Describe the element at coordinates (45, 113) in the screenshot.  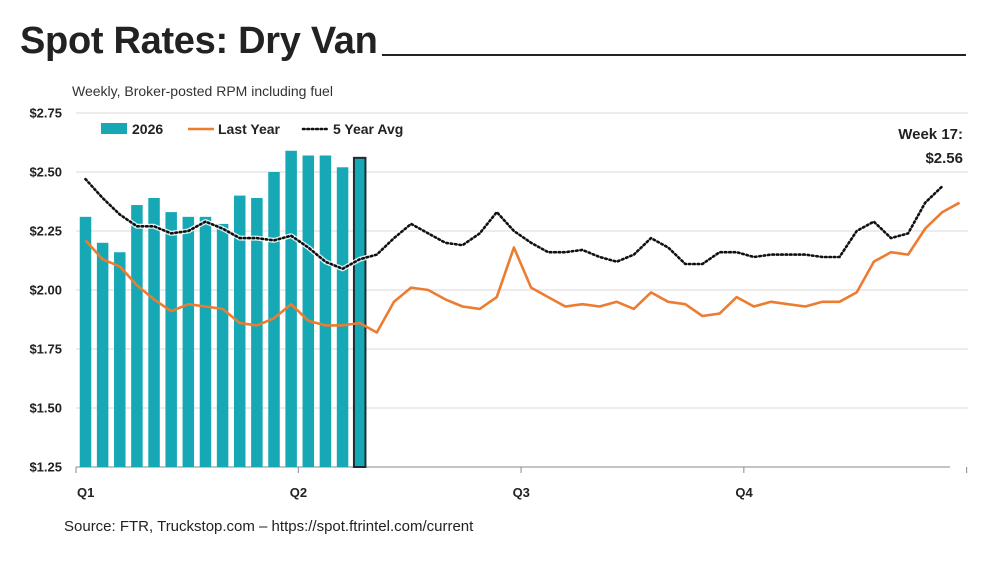
I see `y-tick-label: $2.75` at that location.